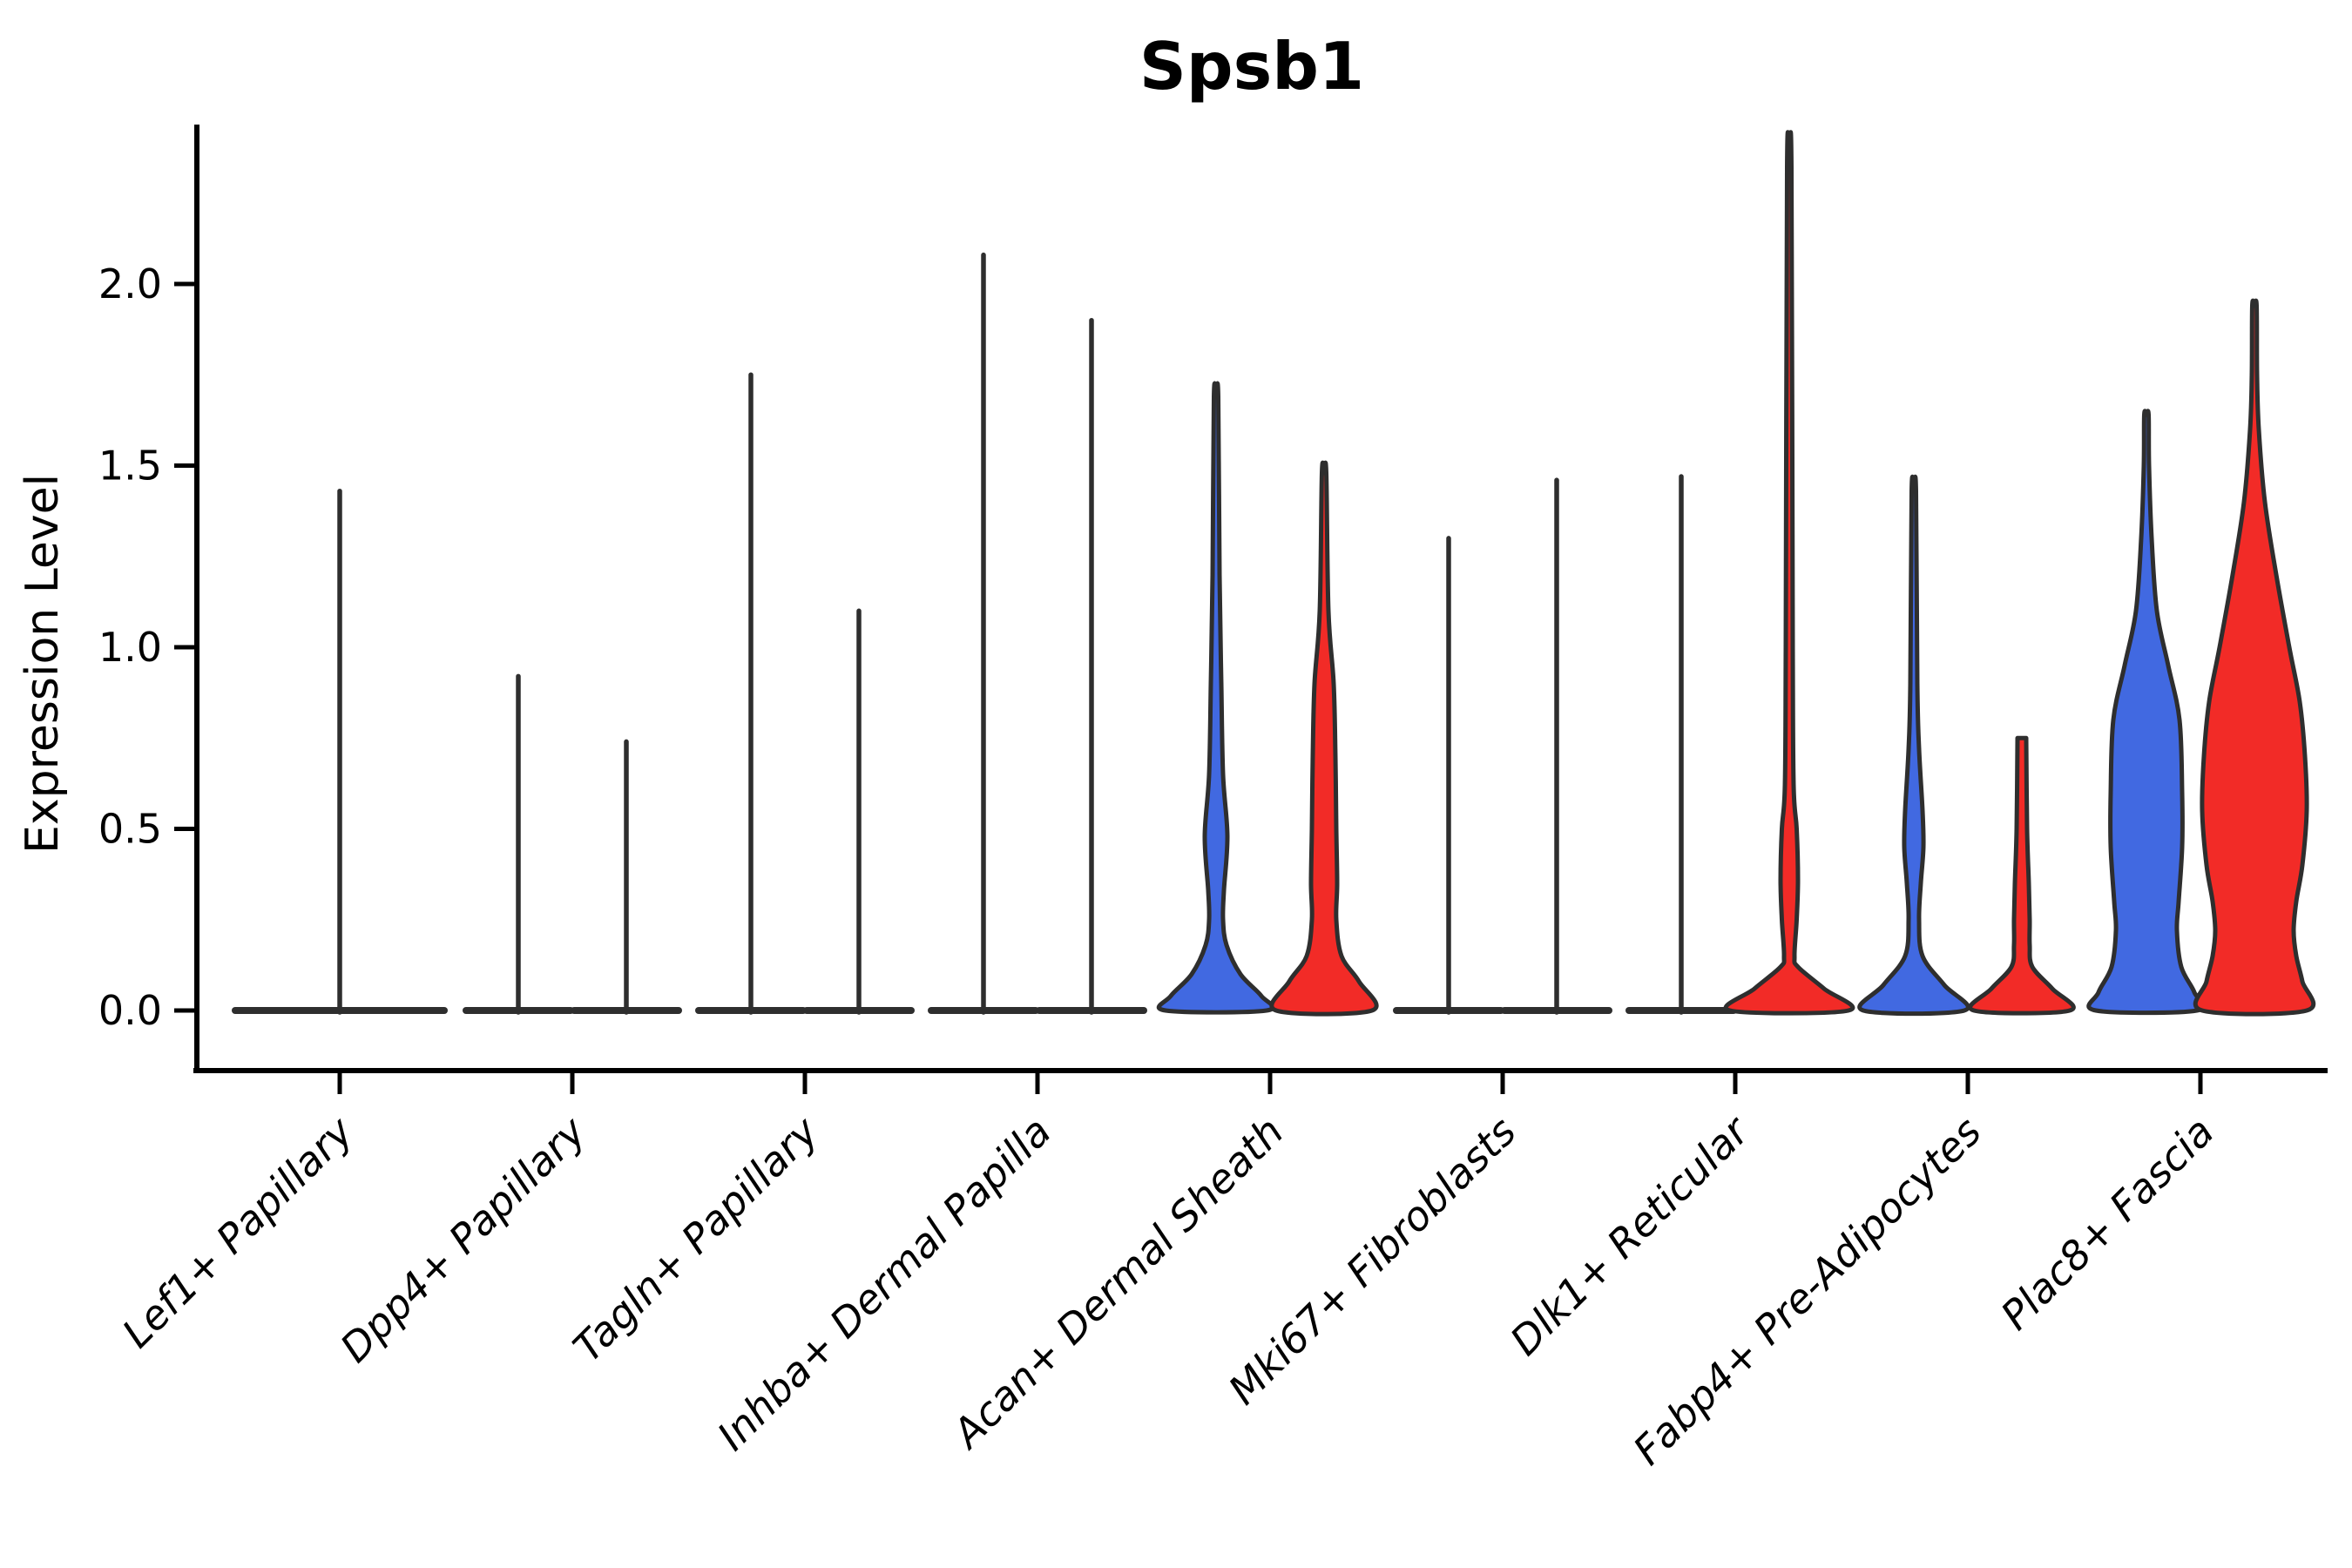 The width and height of the screenshot is (2352, 1568). Describe the element at coordinates (1251, 66) in the screenshot. I see `plot-title: Spsb1` at that location.